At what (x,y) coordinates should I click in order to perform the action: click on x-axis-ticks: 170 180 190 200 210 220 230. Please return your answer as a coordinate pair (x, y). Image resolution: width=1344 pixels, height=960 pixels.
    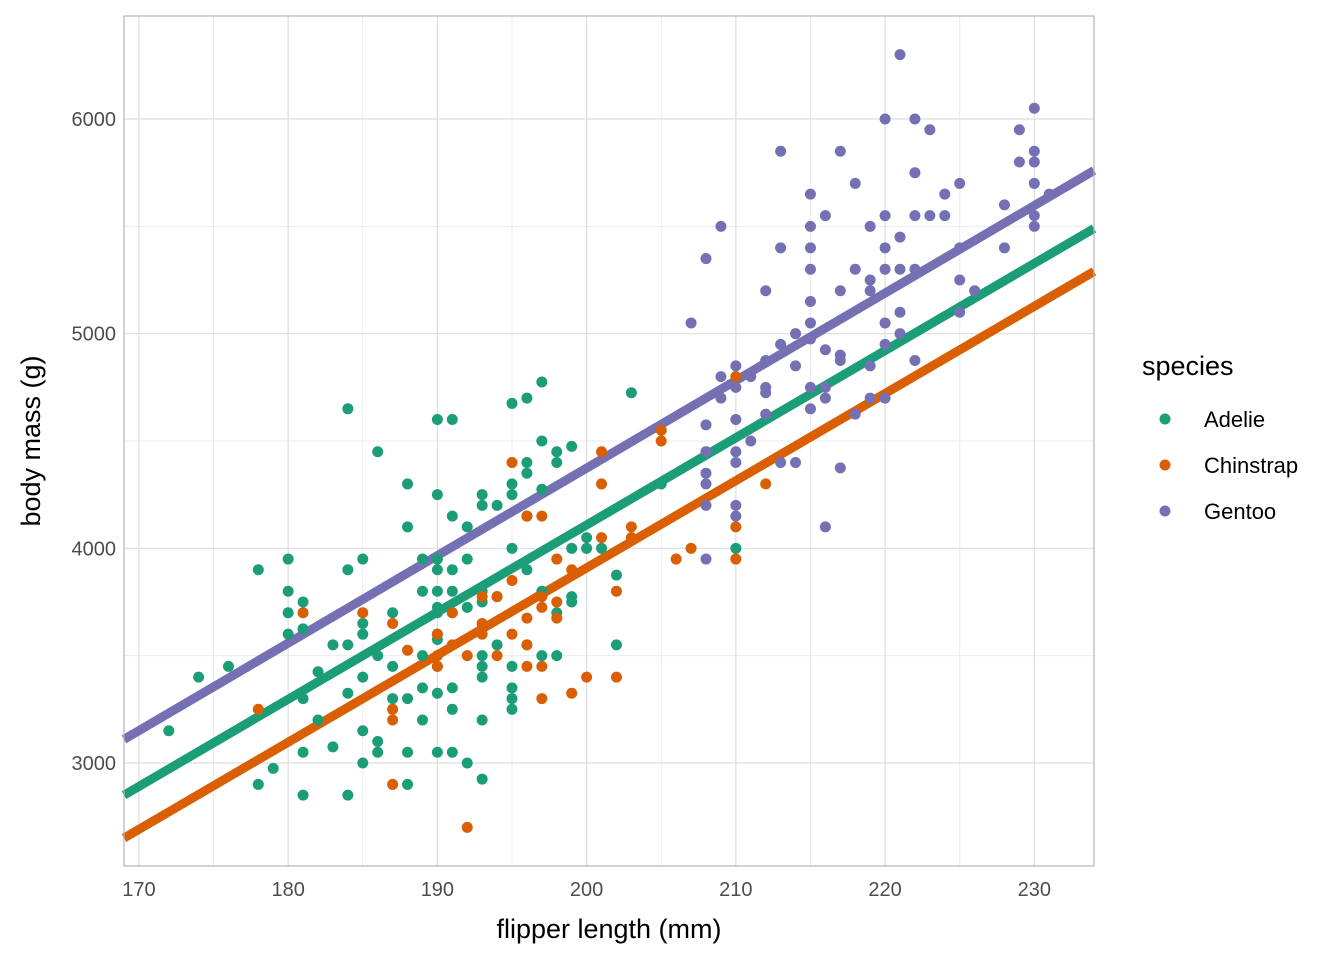
    Looking at the image, I should click on (586, 890).